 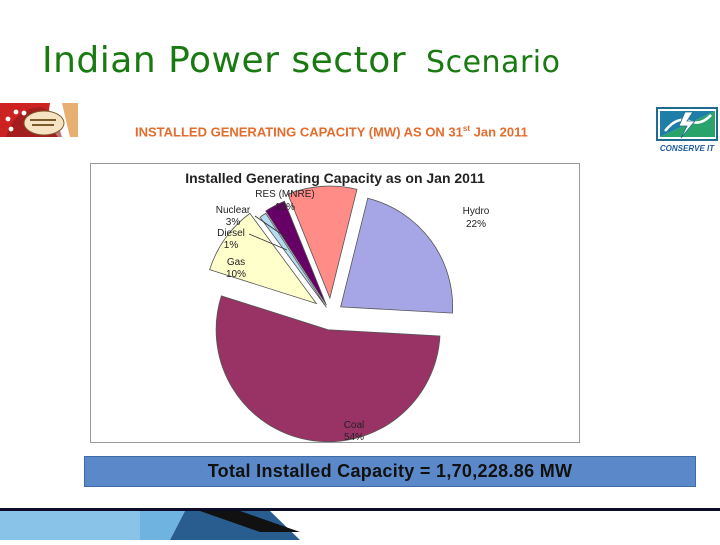 What do you see at coordinates (476, 211) in the screenshot?
I see `slice-label-hydro: Hydro` at bounding box center [476, 211].